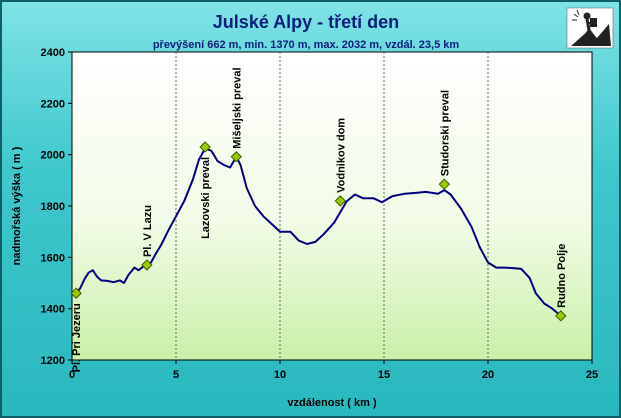 The image size is (621, 418). I want to click on waypoint-label: Lazovski preval, so click(206, 198).